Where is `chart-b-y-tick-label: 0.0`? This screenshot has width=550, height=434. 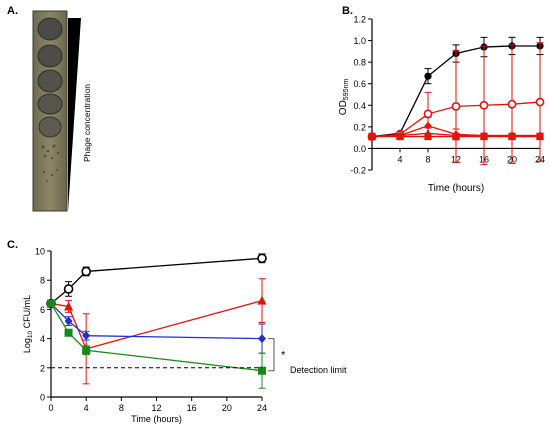
chart-b-y-tick-label: 0.0 is located at coordinates (359, 149).